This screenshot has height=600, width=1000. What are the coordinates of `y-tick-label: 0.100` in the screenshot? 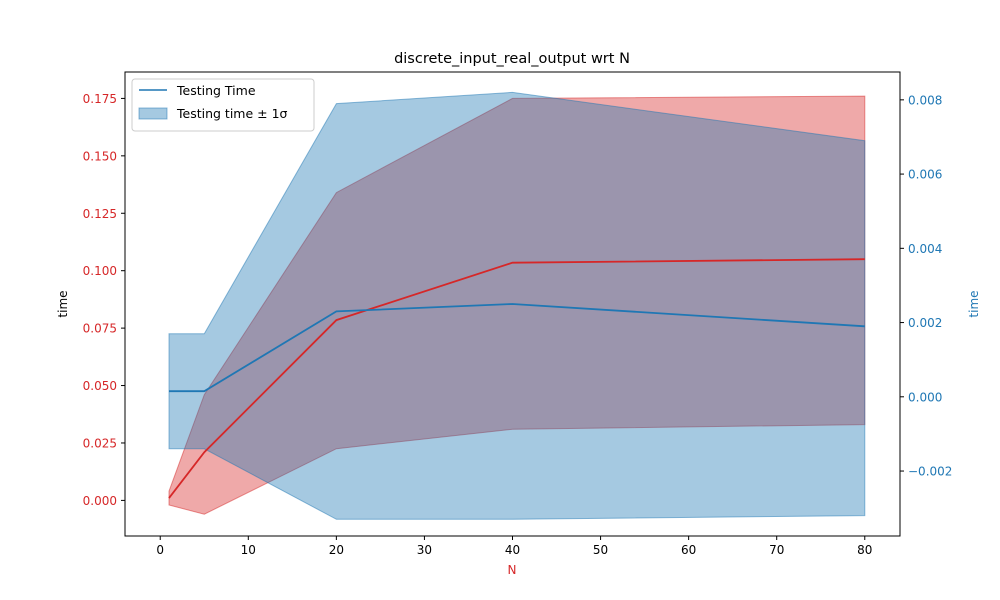 It's located at (100, 271).